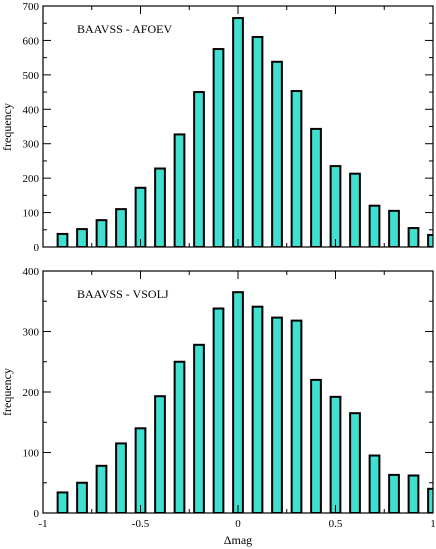 Image resolution: width=436 pixels, height=549 pixels. What do you see at coordinates (42, 524) in the screenshot?
I see `x-tick-label: -1` at bounding box center [42, 524].